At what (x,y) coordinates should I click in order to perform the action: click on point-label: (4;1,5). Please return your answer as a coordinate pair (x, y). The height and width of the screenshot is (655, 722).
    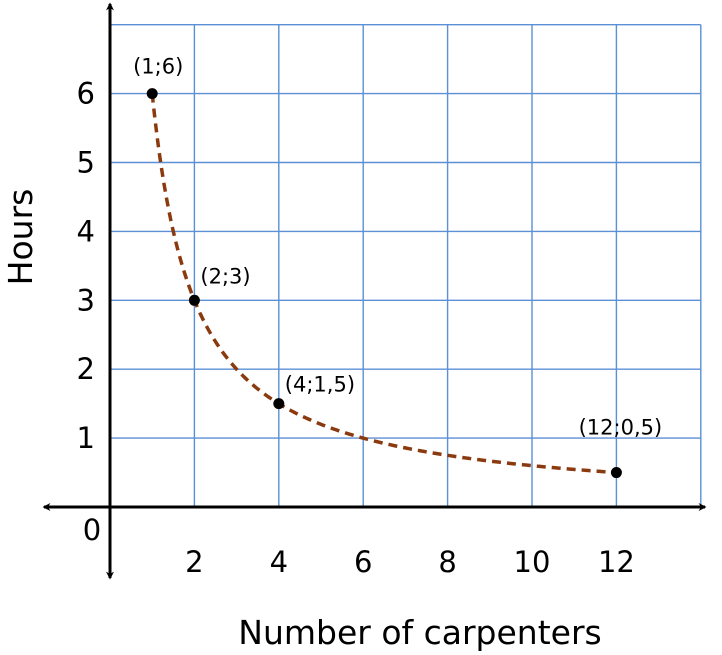
    Looking at the image, I should click on (320, 385).